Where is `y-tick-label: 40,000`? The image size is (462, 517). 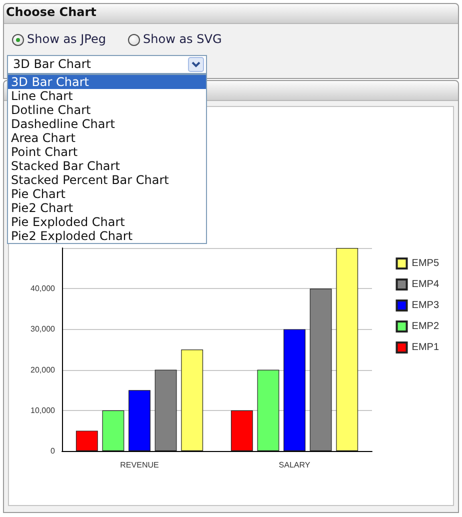
y-tick-label: 40,000 is located at coordinates (43, 289).